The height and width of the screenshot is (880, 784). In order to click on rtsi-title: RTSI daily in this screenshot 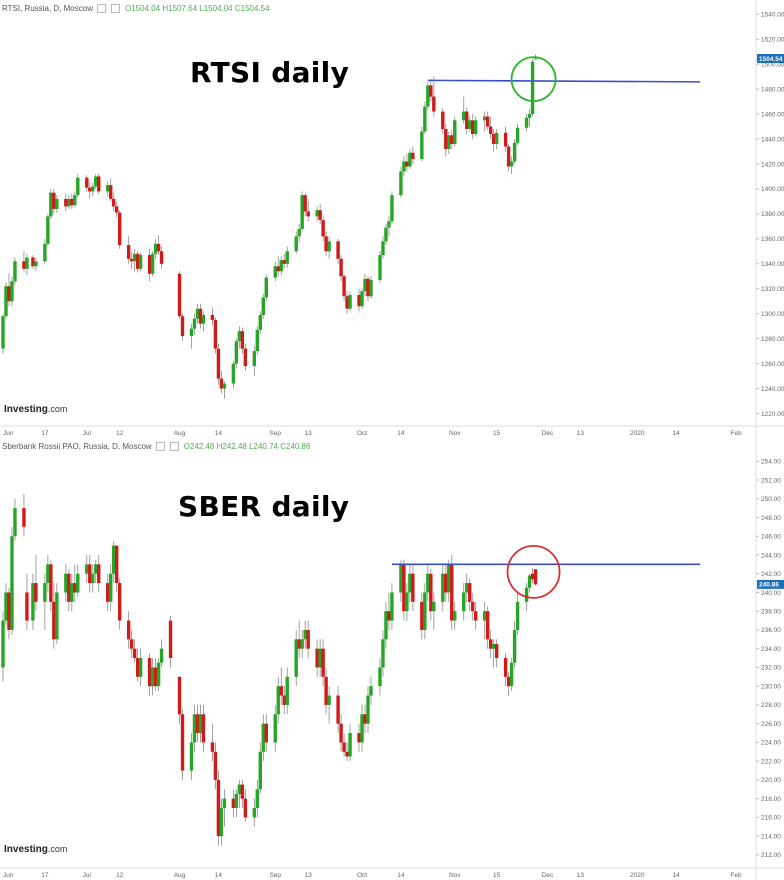, I will do `click(270, 72)`.